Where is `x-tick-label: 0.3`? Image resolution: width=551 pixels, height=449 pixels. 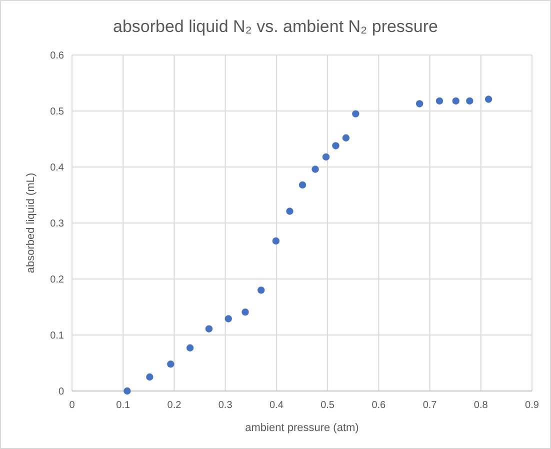
x-tick-label: 0.3 is located at coordinates (225, 405).